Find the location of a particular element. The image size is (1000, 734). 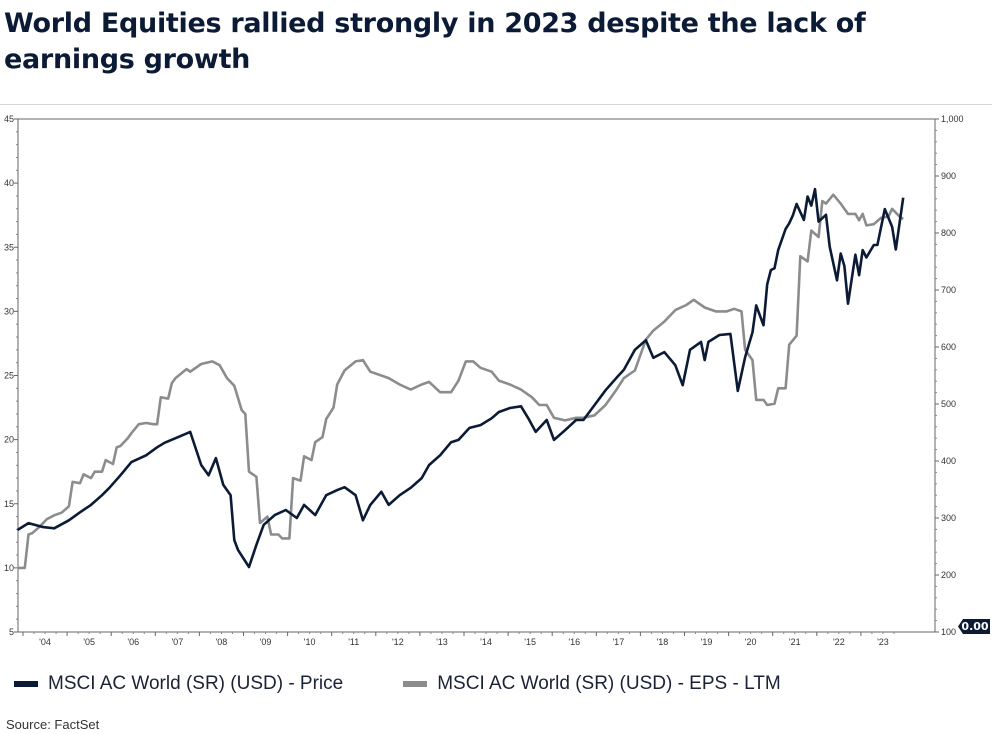

legend-label-eps: MSCI AC World (SR) (USD) - EPS - LTM is located at coordinates (609, 683).